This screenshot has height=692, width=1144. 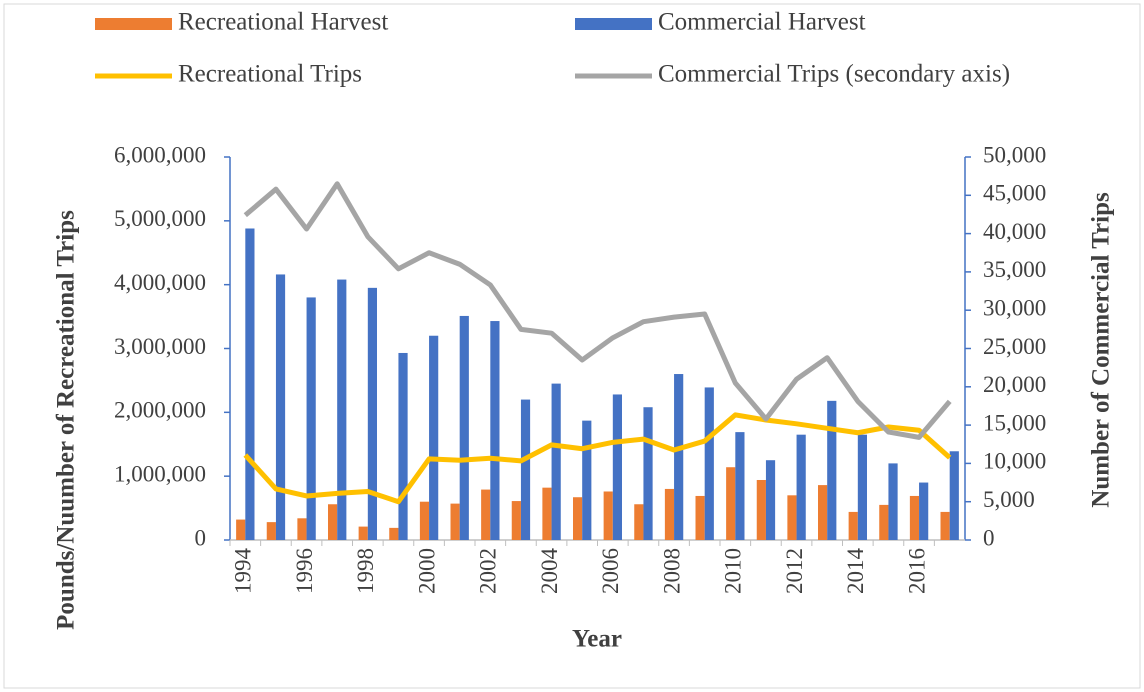 I want to click on y2-tick-label: 25,000, so click(x=1014, y=346).